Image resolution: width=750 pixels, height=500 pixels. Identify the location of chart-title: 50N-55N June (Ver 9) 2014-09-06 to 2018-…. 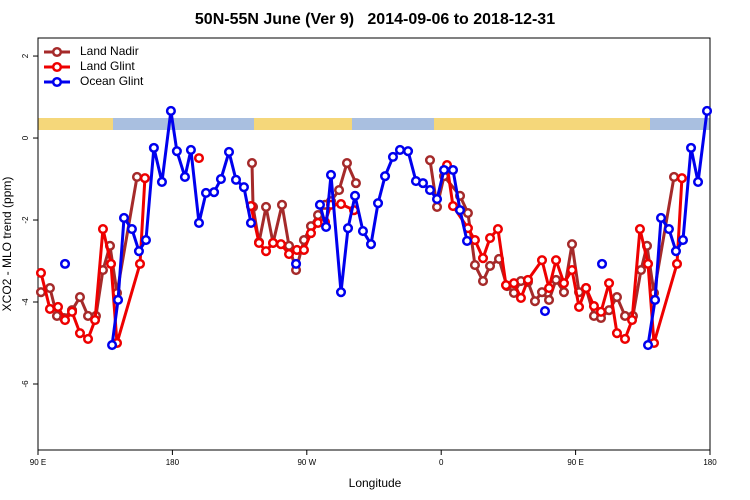
(375, 19).